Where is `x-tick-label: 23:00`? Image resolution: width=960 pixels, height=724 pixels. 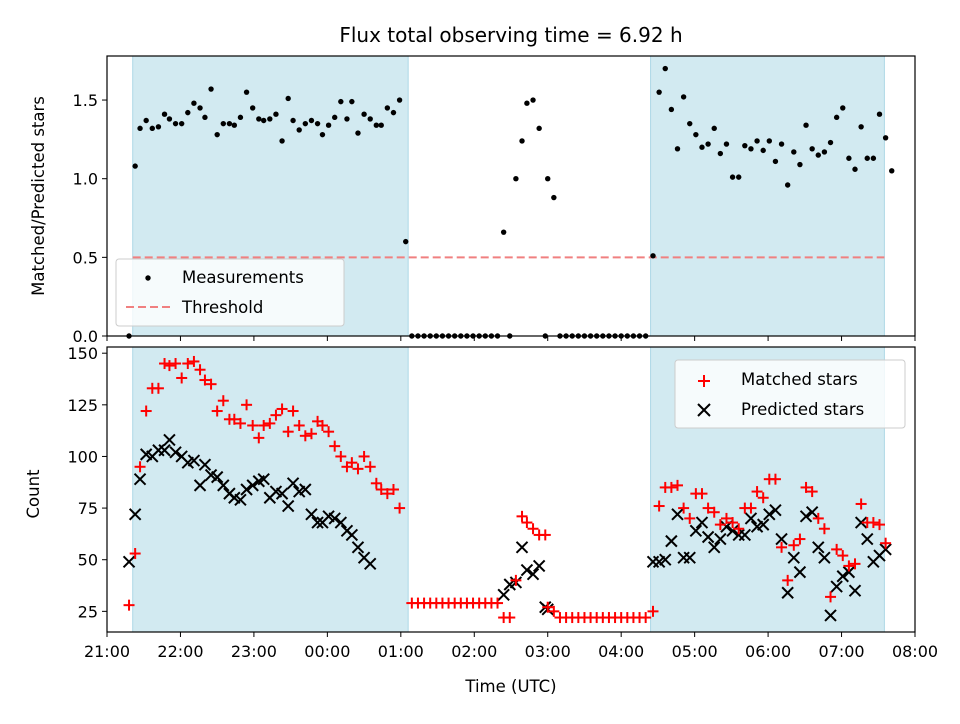 x-tick-label: 23:00 is located at coordinates (254, 651).